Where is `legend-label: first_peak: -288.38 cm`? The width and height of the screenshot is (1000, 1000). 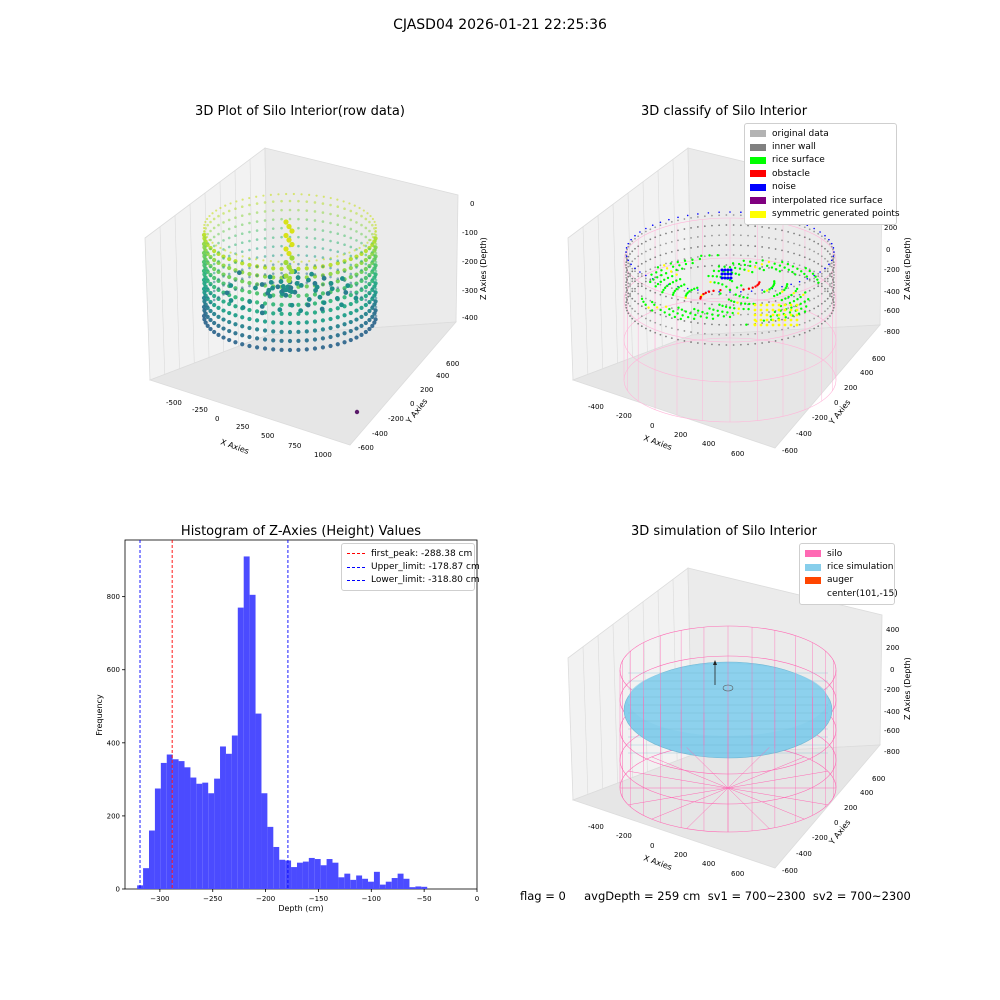
legend-label: first_peak: -288.38 cm is located at coordinates (422, 553).